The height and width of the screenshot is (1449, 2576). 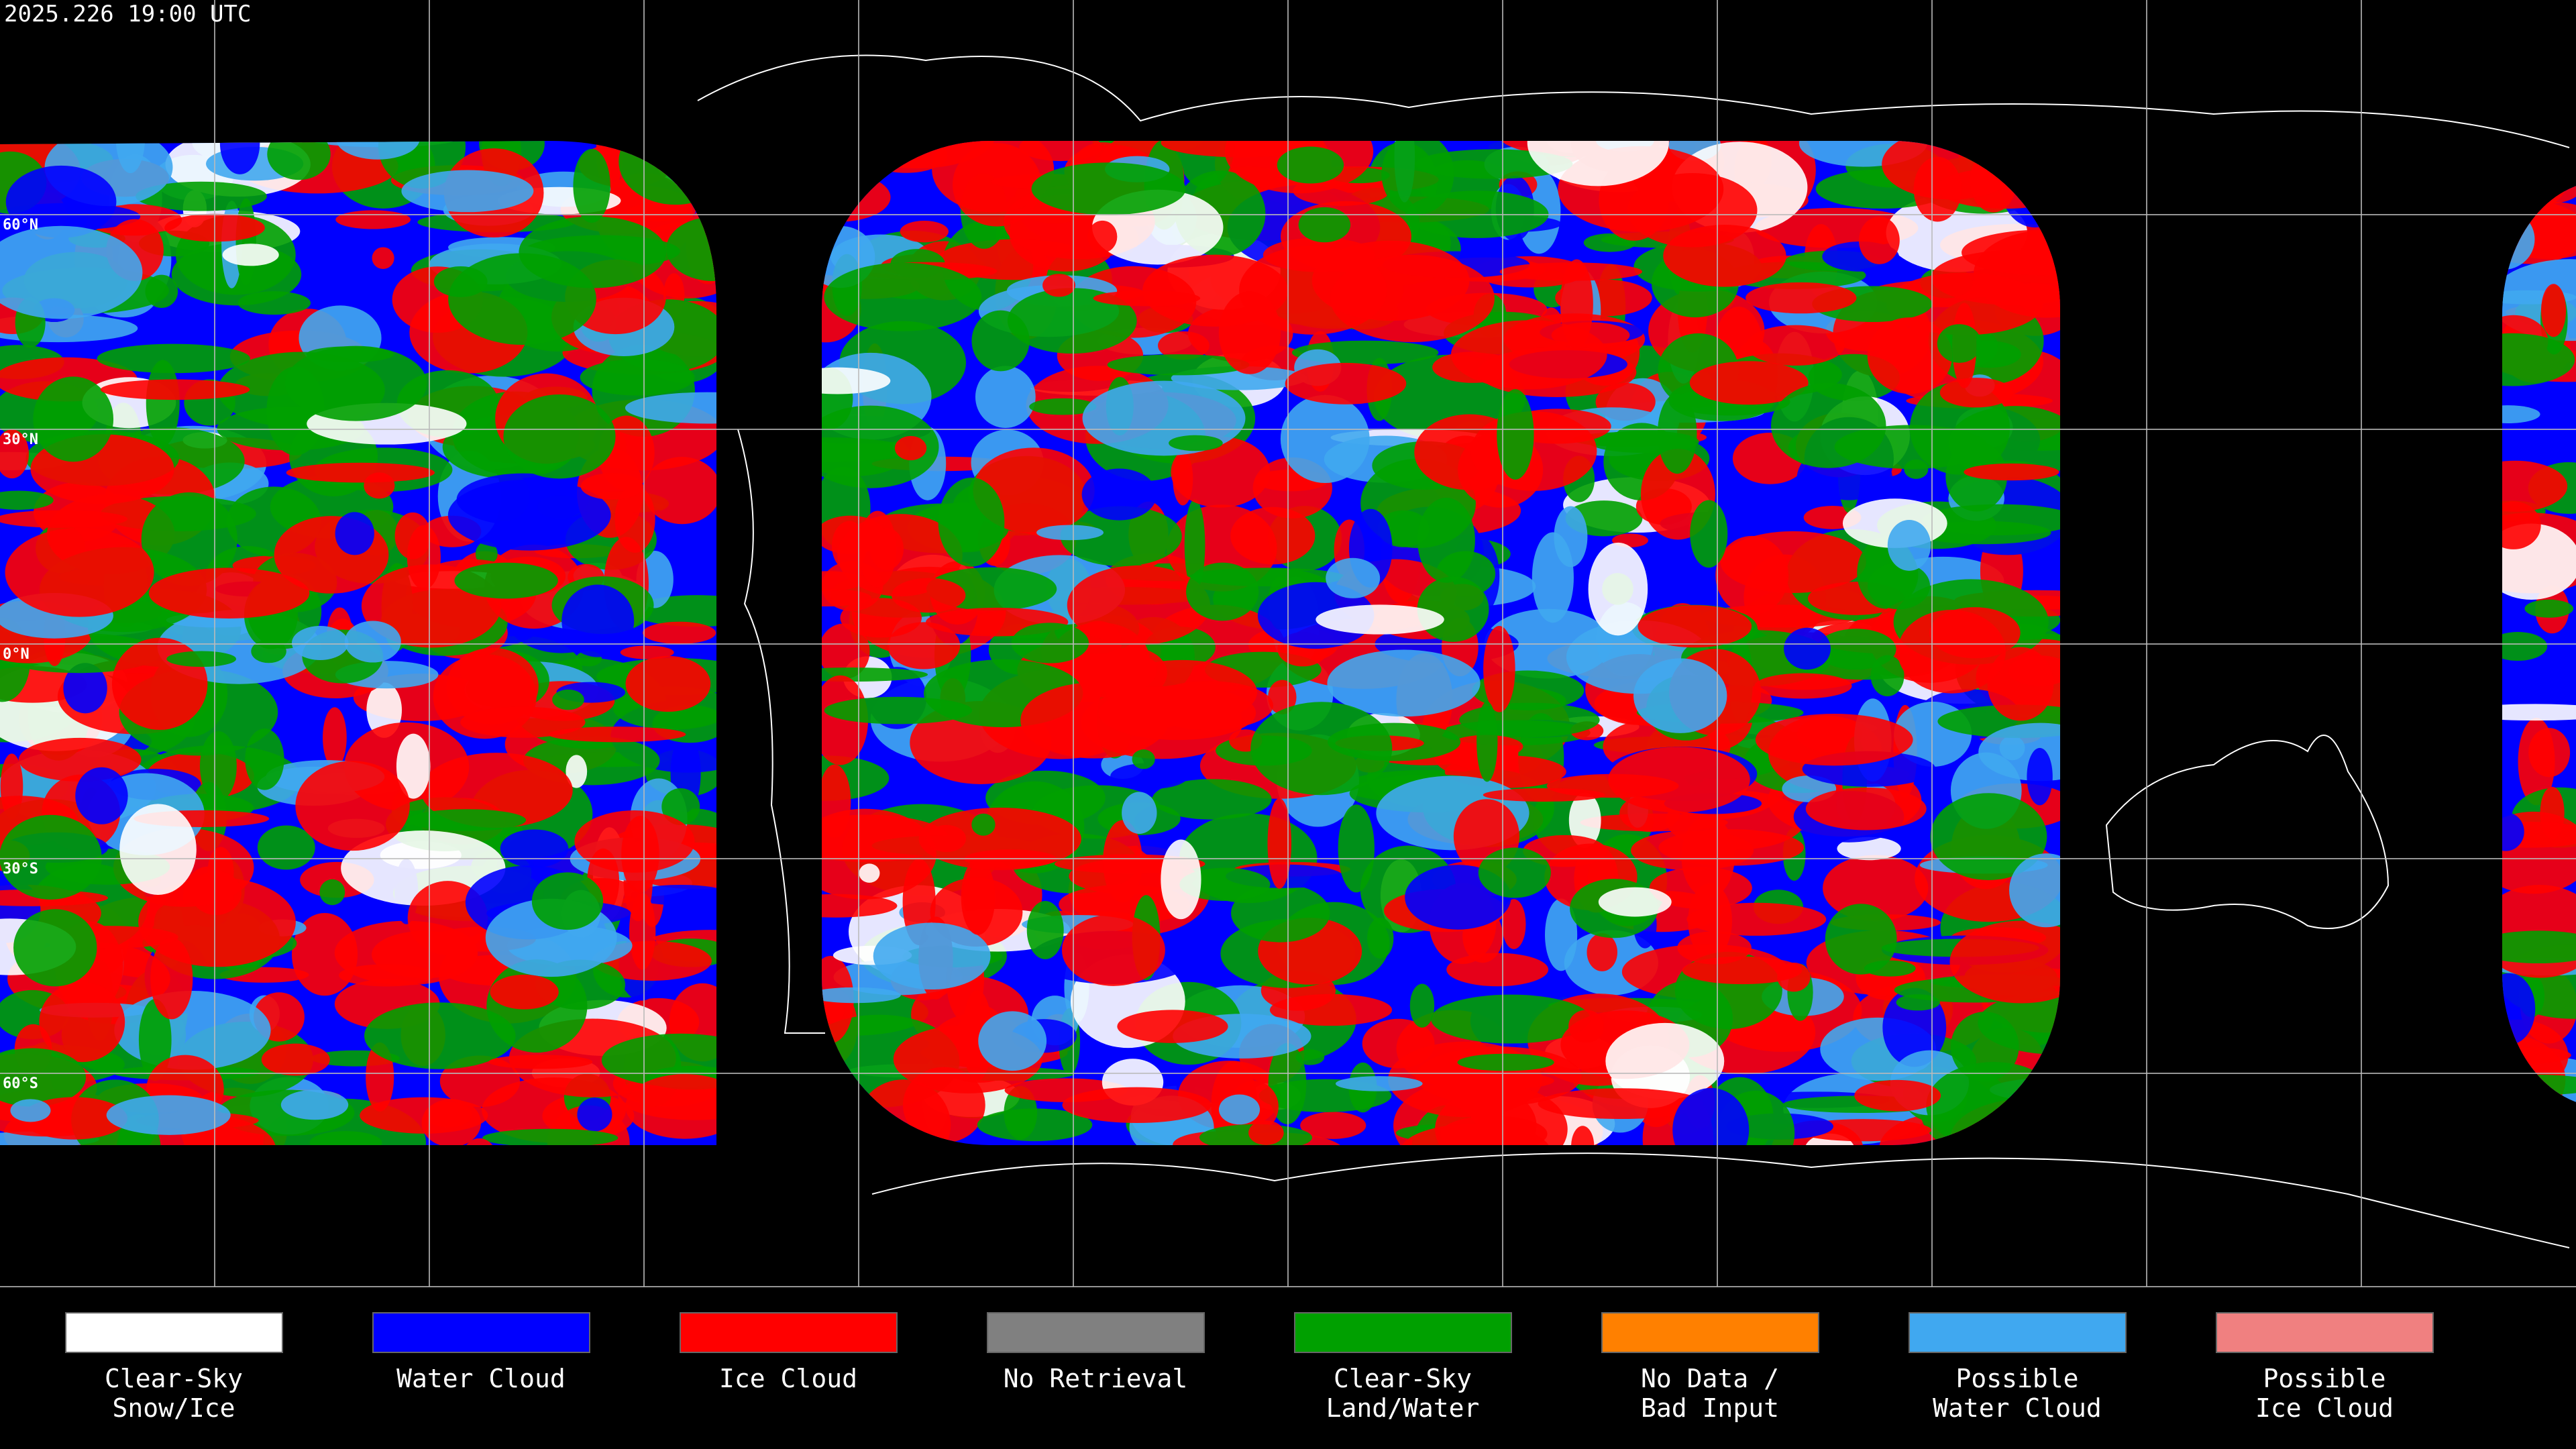 What do you see at coordinates (20, 869) in the screenshot?
I see `lat-label: 30°S` at bounding box center [20, 869].